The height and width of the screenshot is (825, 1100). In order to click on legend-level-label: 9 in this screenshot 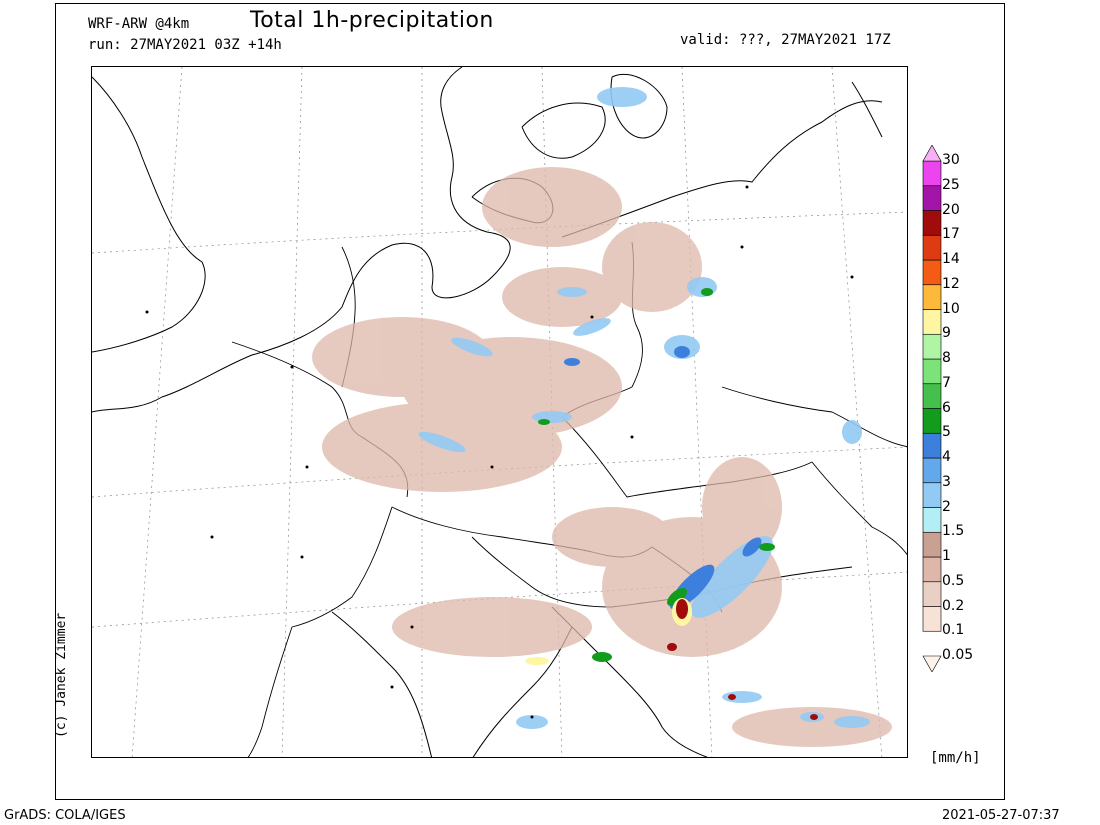, I will do `click(946, 333)`.